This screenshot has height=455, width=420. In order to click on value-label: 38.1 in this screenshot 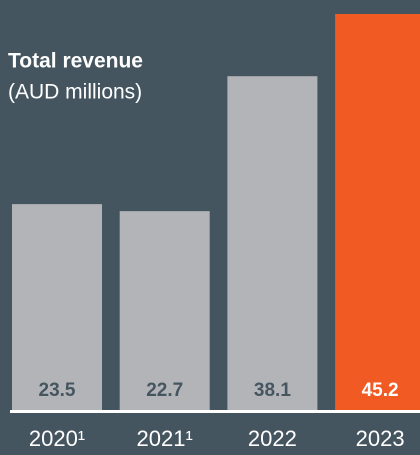, I will do `click(272, 390)`.